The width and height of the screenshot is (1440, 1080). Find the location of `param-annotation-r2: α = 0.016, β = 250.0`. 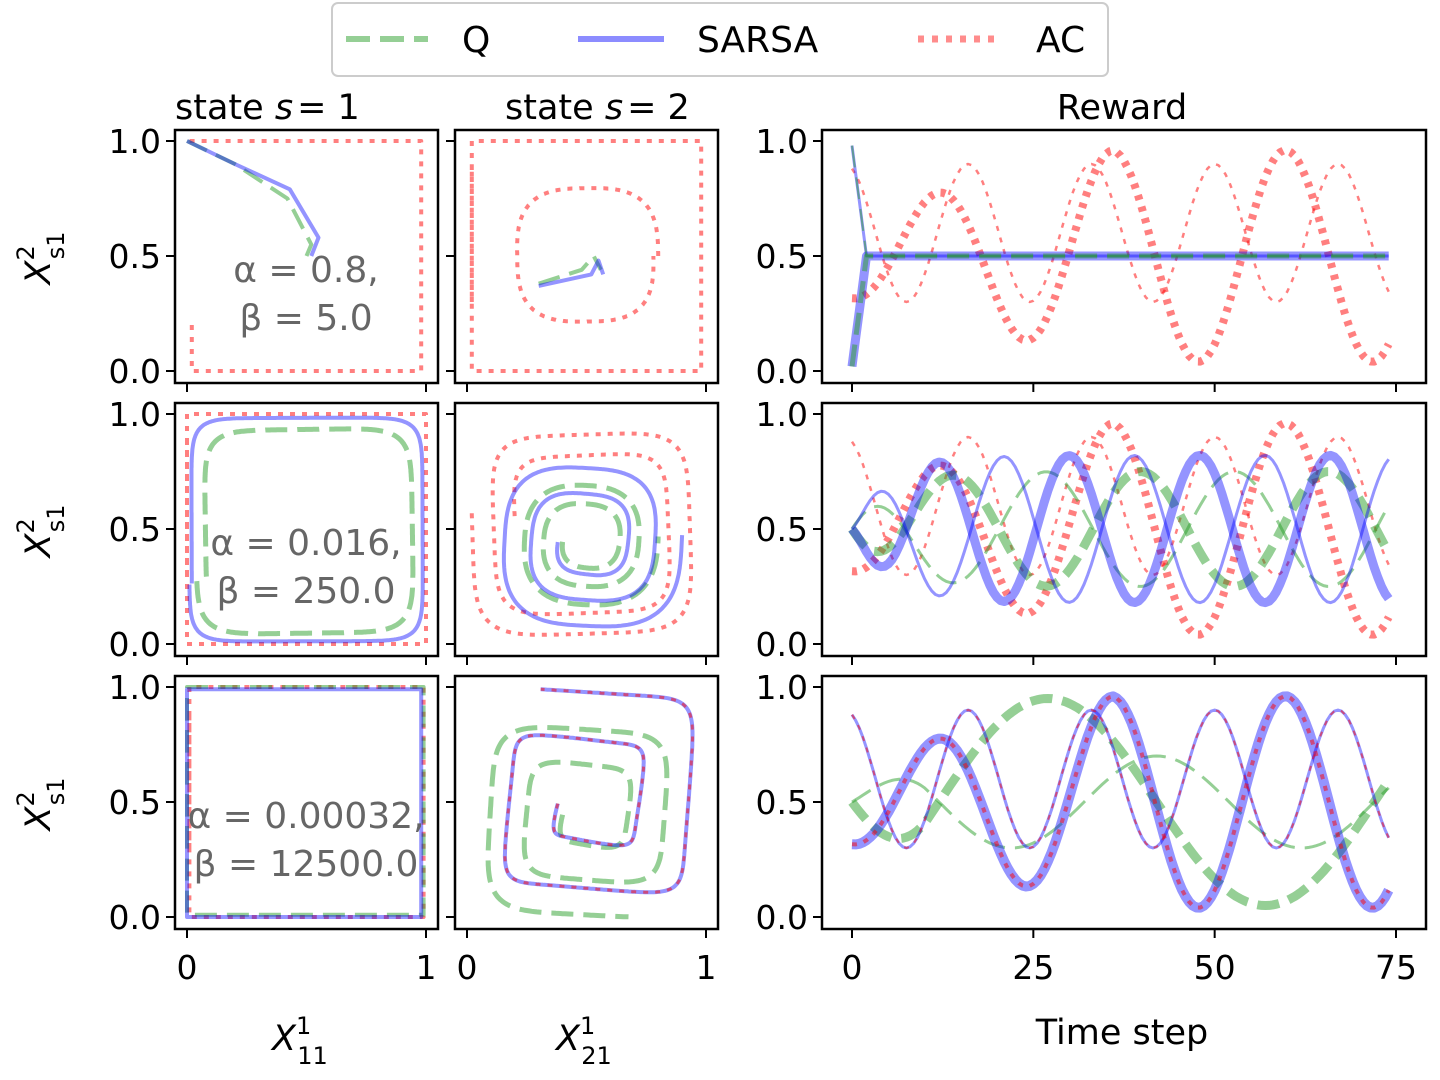

param-annotation-r2: α = 0.016, β = 250.0 is located at coordinates (305, 567).